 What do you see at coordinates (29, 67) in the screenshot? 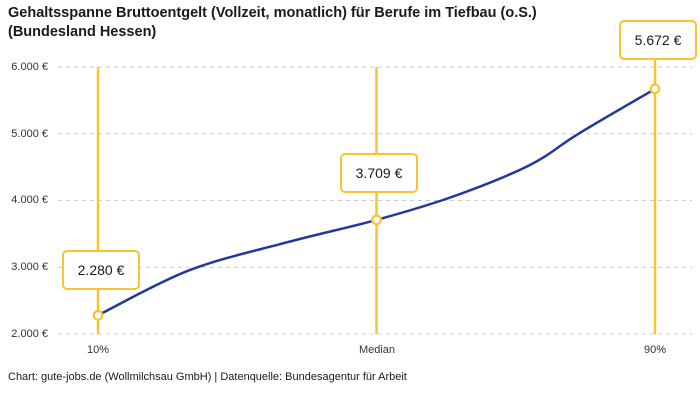
I see `y-axis-tick-6000: 6.000 €` at bounding box center [29, 67].